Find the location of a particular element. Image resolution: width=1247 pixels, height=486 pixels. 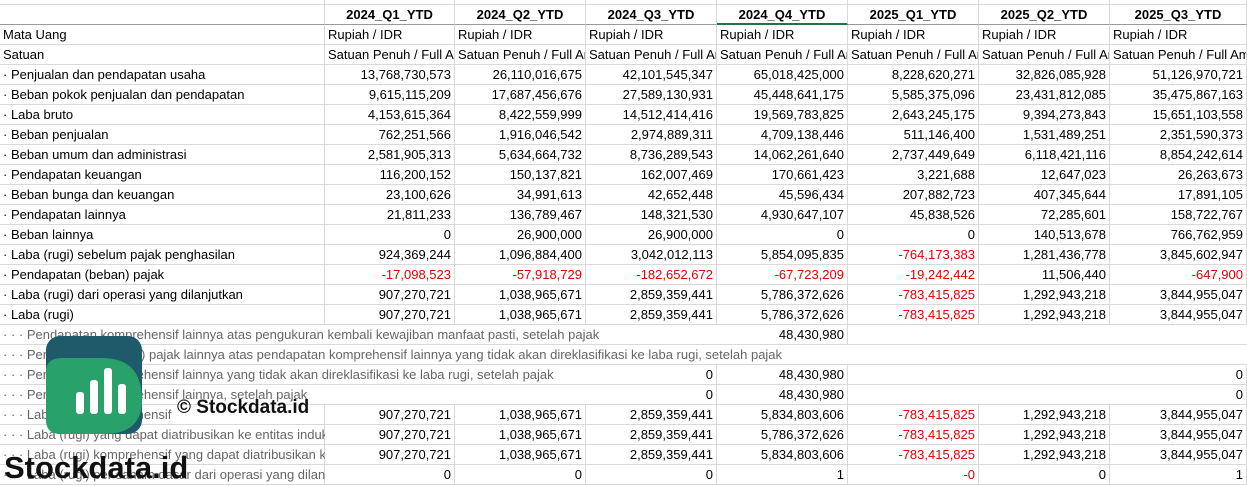

value-cell: 2,974,889,311 is located at coordinates (651, 135).